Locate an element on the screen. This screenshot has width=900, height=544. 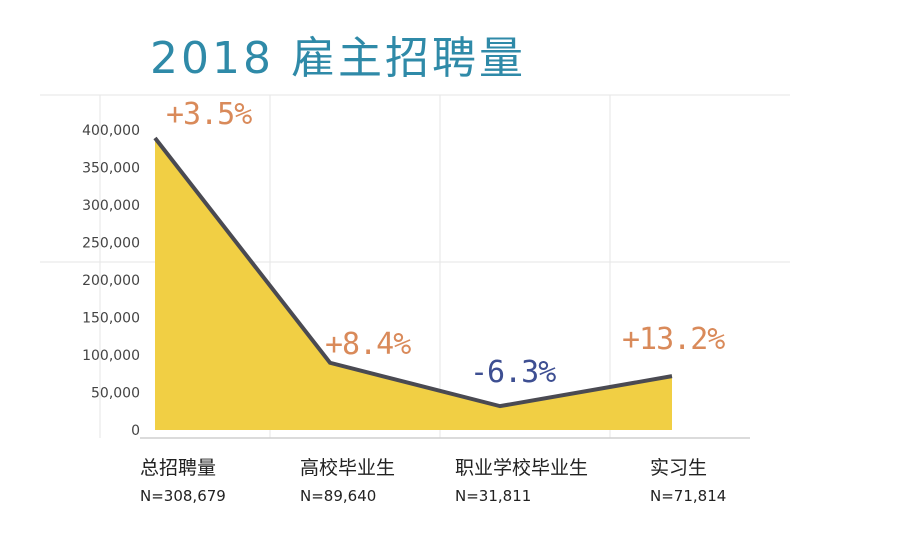
n-label: N=71,814 is located at coordinates (688, 496).